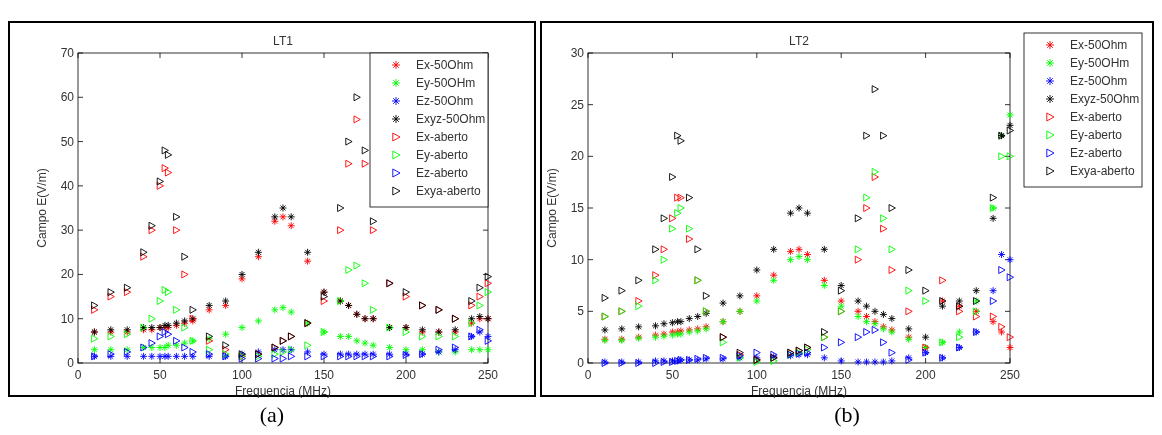 This screenshot has width=1162, height=435. Describe the element at coordinates (67, 53) in the screenshot. I see `y-tick-label: 70` at that location.